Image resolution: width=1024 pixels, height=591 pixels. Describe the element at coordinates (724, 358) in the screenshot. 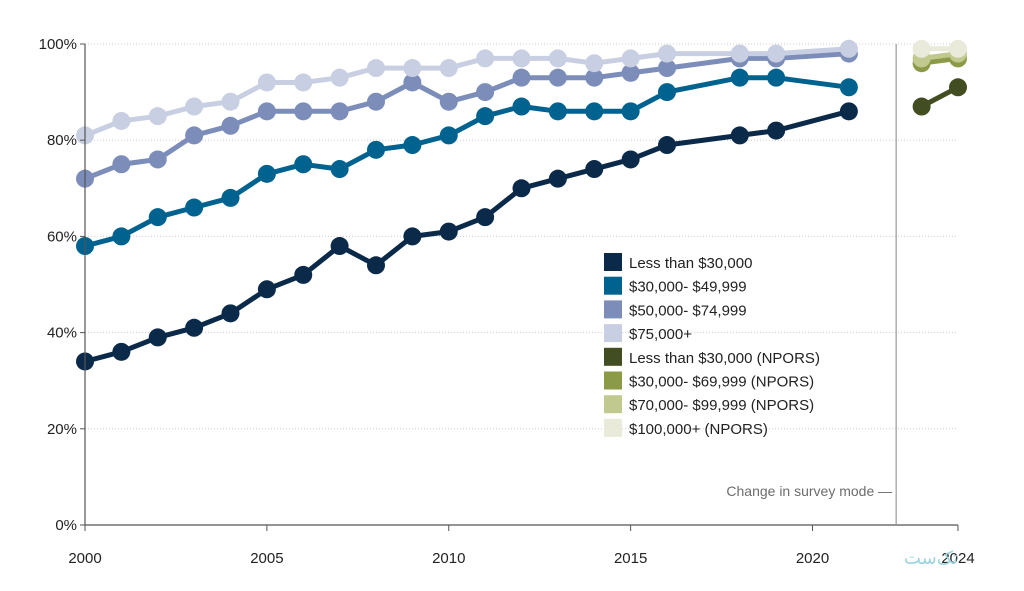

I see `legend-label: Less than $30,000 (NPORS)` at that location.